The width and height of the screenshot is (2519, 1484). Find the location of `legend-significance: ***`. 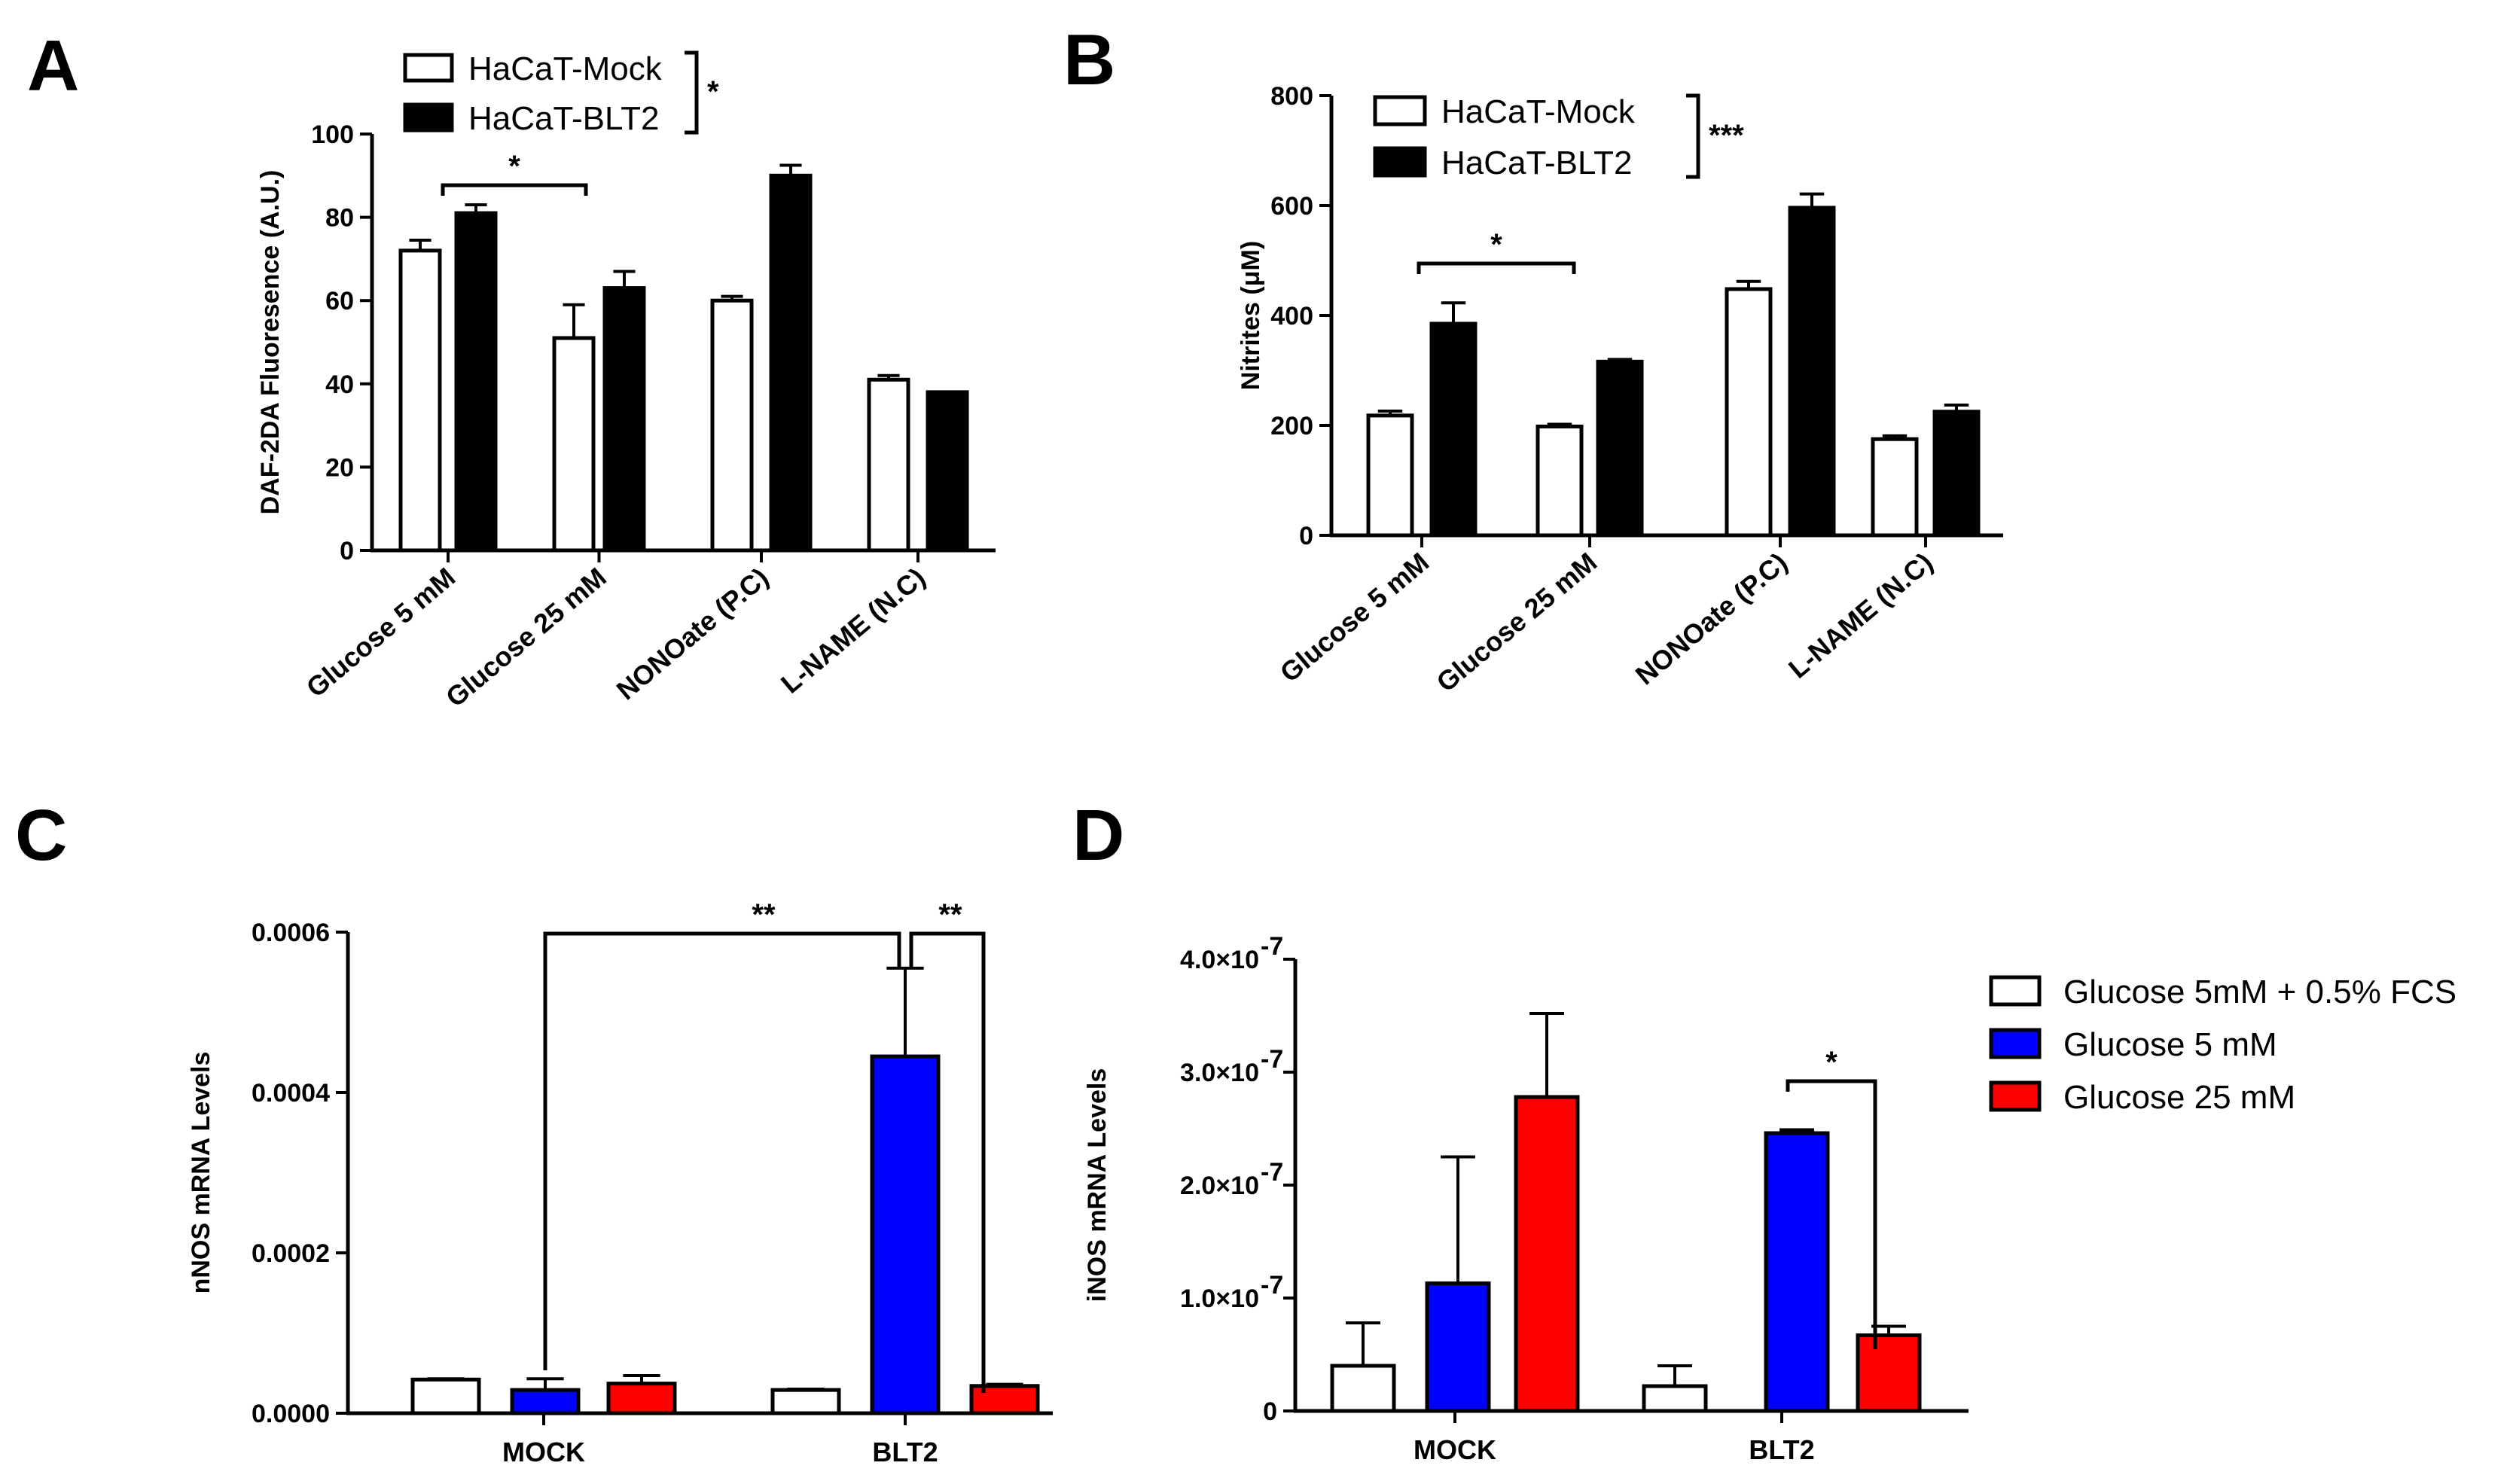

legend-significance: *** is located at coordinates (1726, 135).